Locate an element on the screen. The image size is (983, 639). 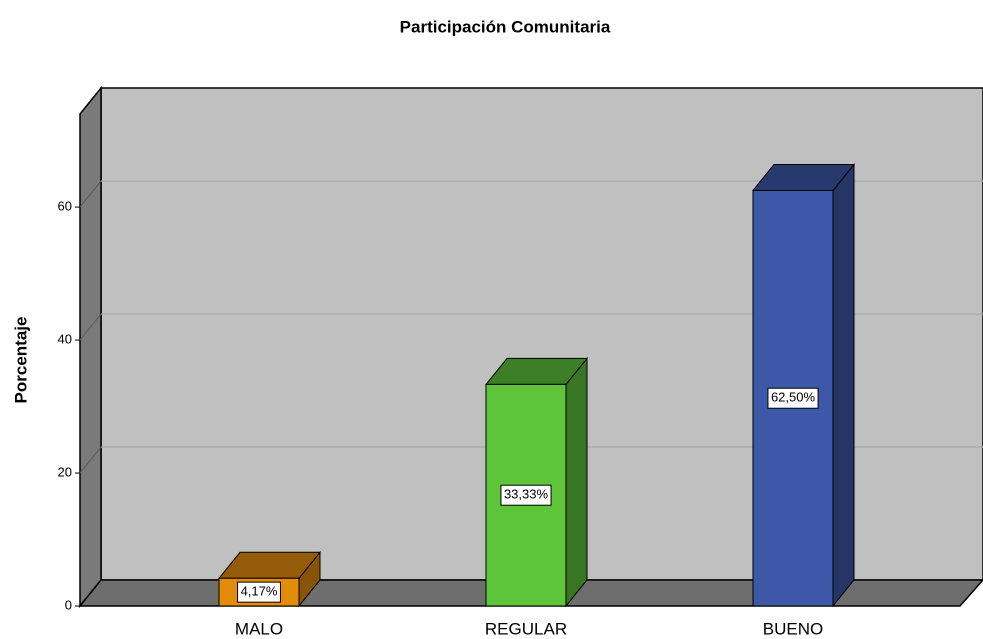
x-tick-label: REGULAR is located at coordinates (526, 628).